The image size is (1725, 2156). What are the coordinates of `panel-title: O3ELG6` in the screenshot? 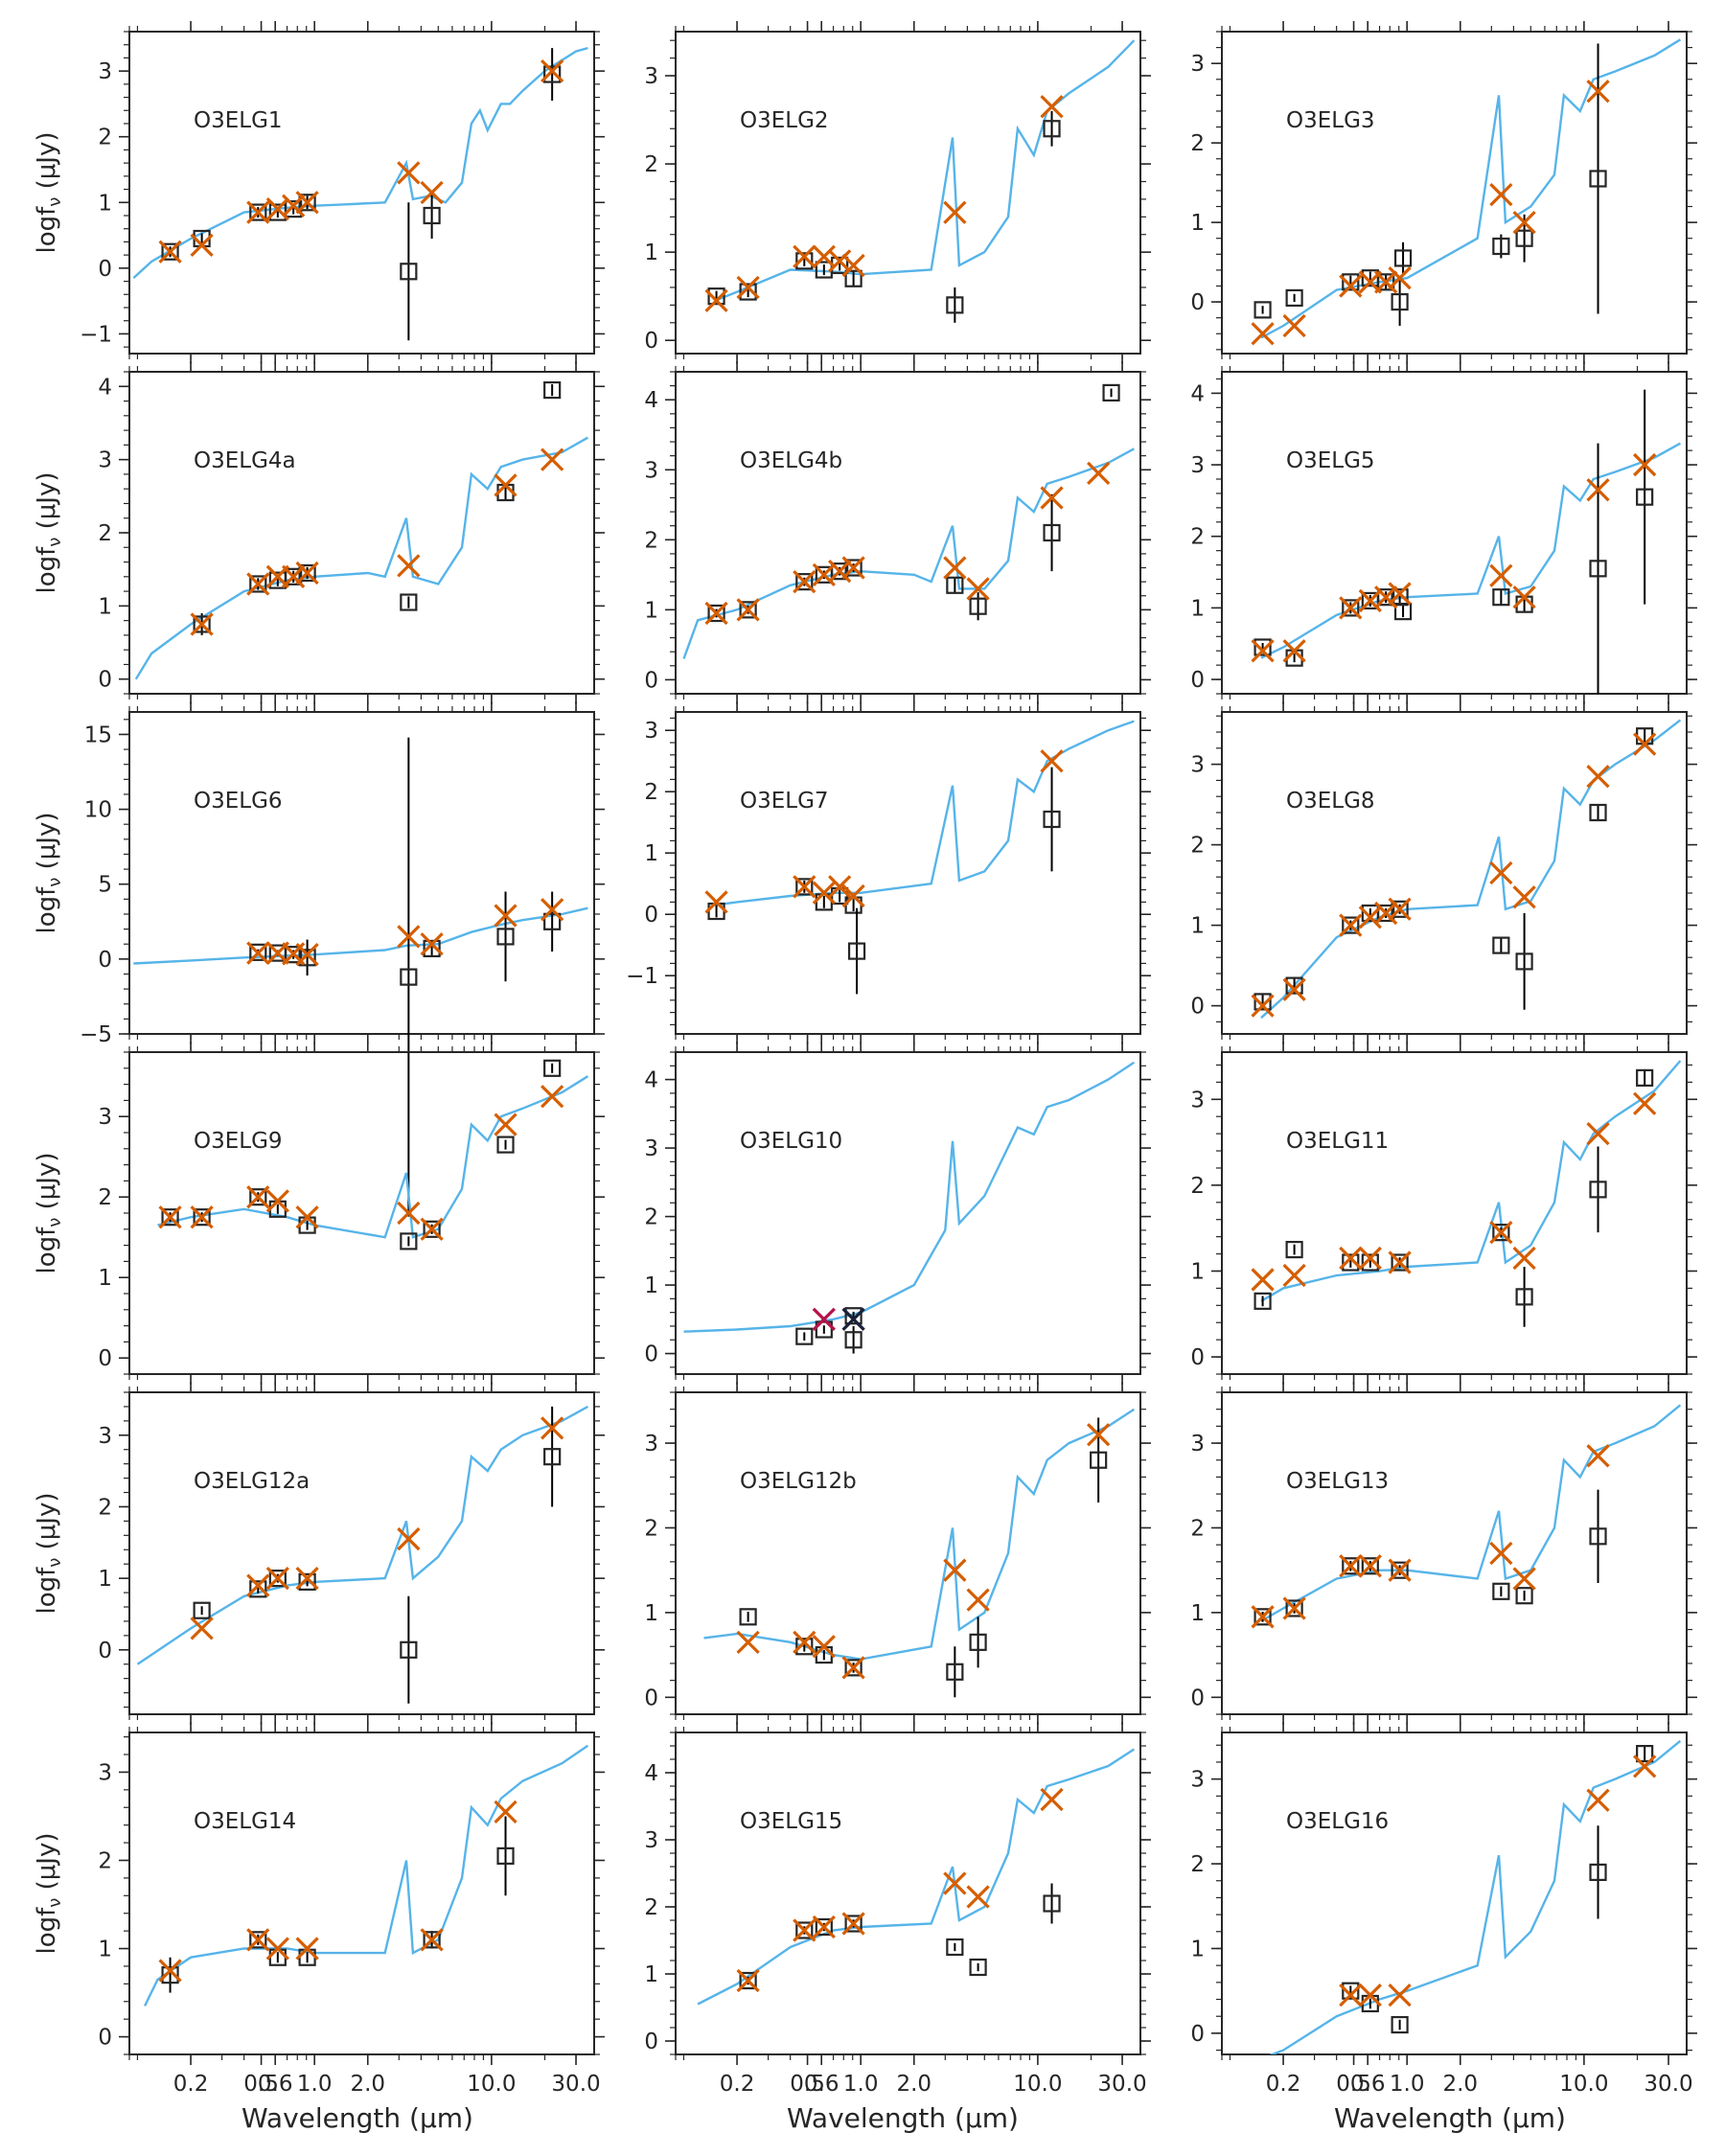 It's located at (238, 801).